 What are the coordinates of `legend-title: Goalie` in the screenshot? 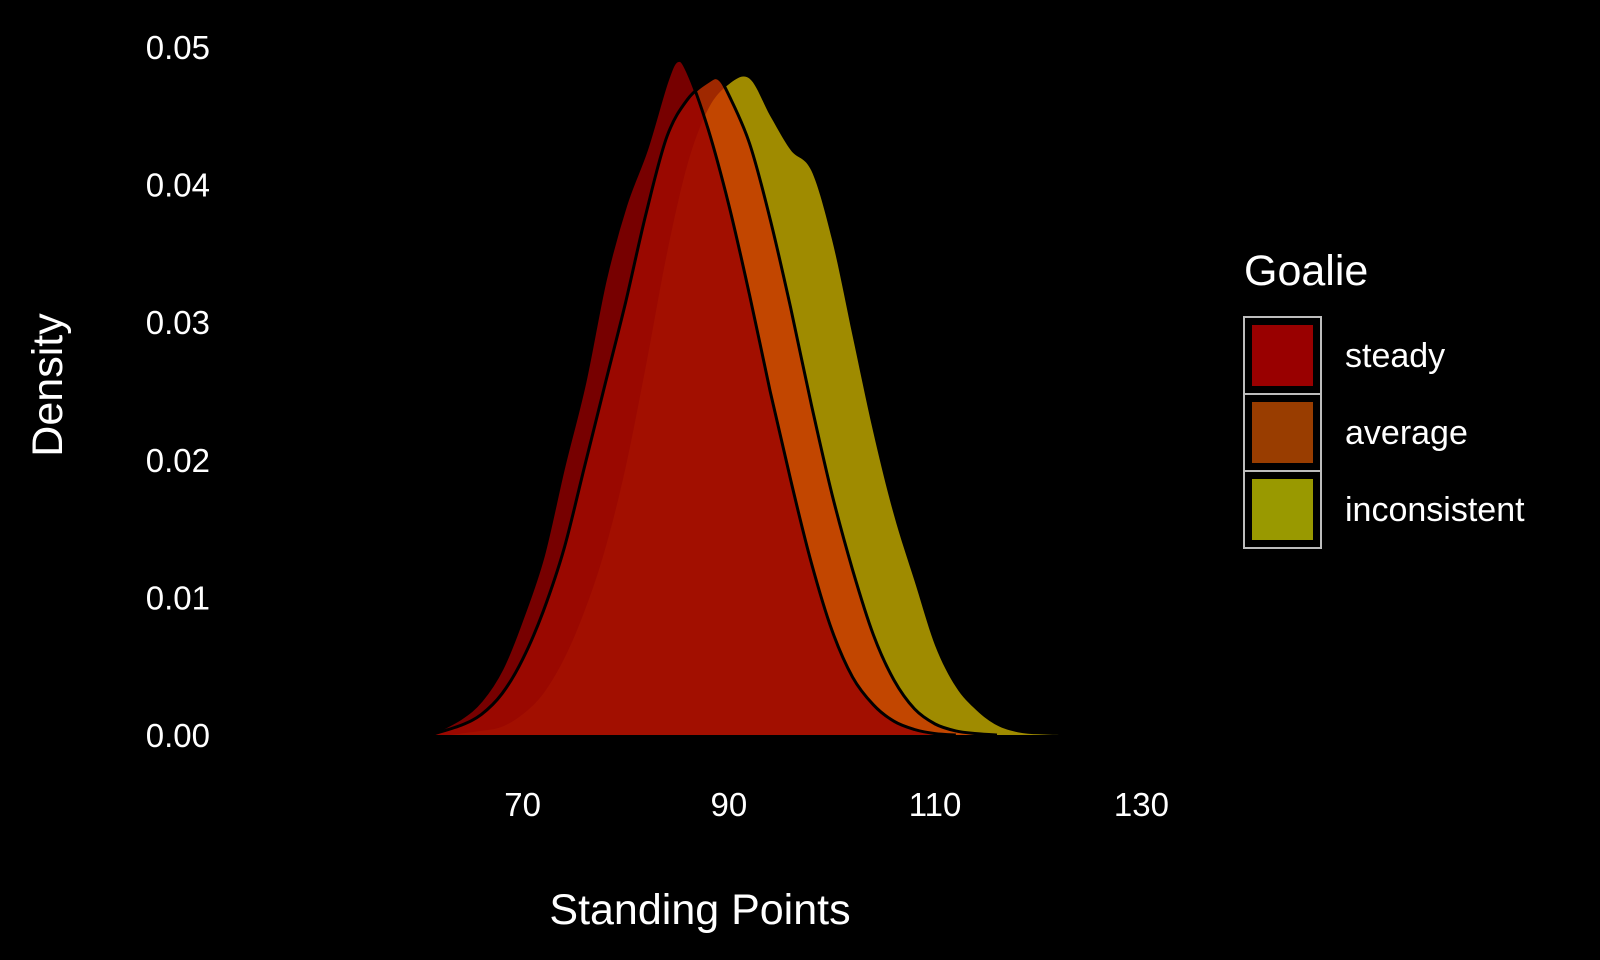 It's located at (1306, 271).